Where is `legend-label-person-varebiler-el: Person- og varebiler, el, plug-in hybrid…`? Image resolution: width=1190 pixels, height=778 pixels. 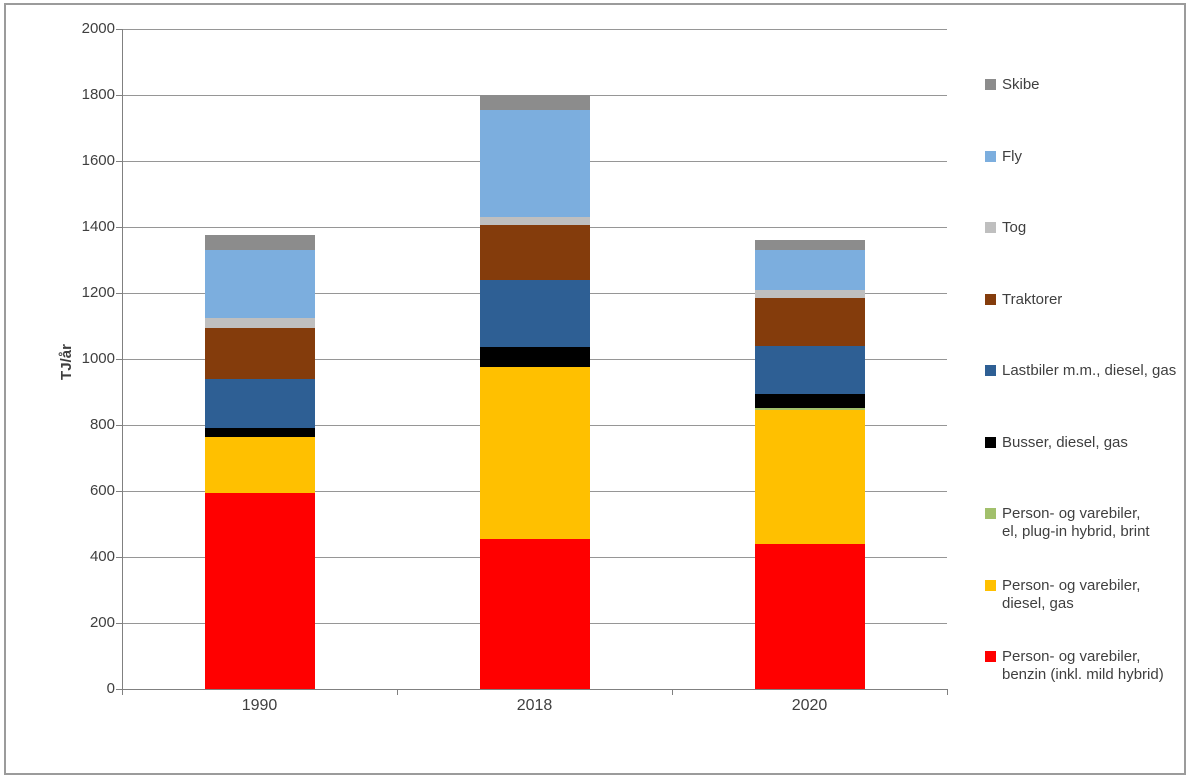
legend-label-person-varebiler-el: Person- og varebiler, el, plug-in hybrid… is located at coordinates (1076, 522).